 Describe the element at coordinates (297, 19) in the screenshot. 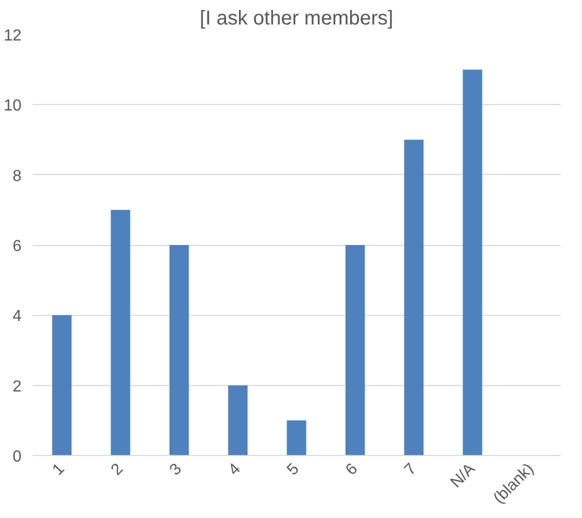

I see `chart-title: [I ask other members]` at that location.